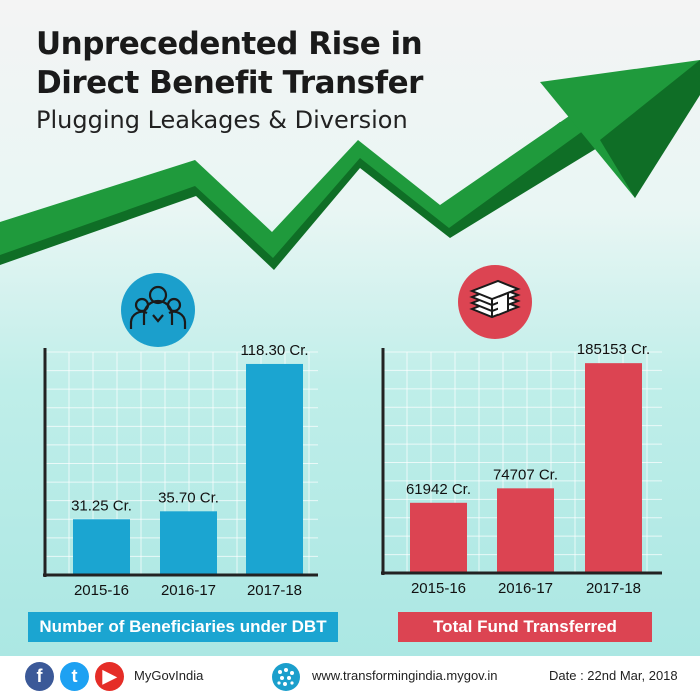 This screenshot has width=700, height=700. Describe the element at coordinates (39, 676) in the screenshot. I see `facebook-icon: f` at that location.